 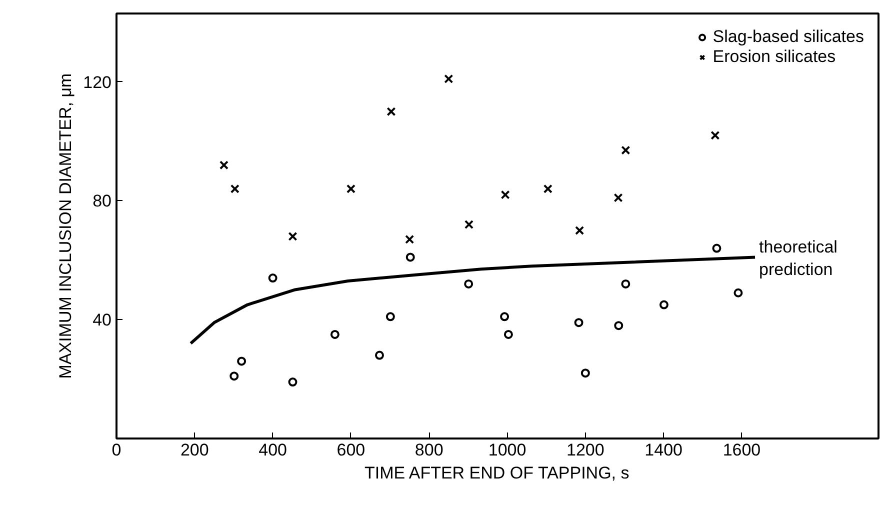 What do you see at coordinates (585, 450) in the screenshot?
I see `x-tick-label: 1200` at bounding box center [585, 450].